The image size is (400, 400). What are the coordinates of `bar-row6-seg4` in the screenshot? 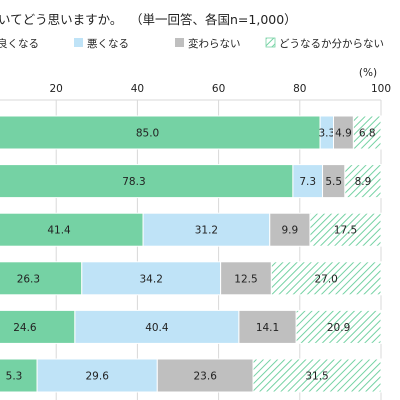 It's located at (317, 375).